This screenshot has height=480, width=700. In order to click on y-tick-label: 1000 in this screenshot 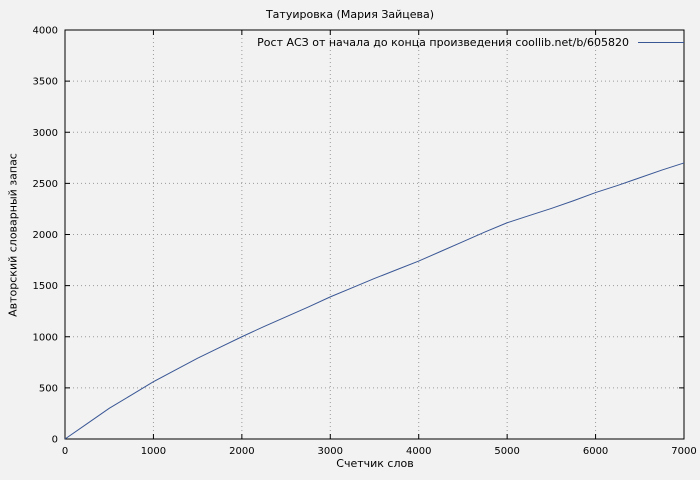, I will do `click(45, 337)`.